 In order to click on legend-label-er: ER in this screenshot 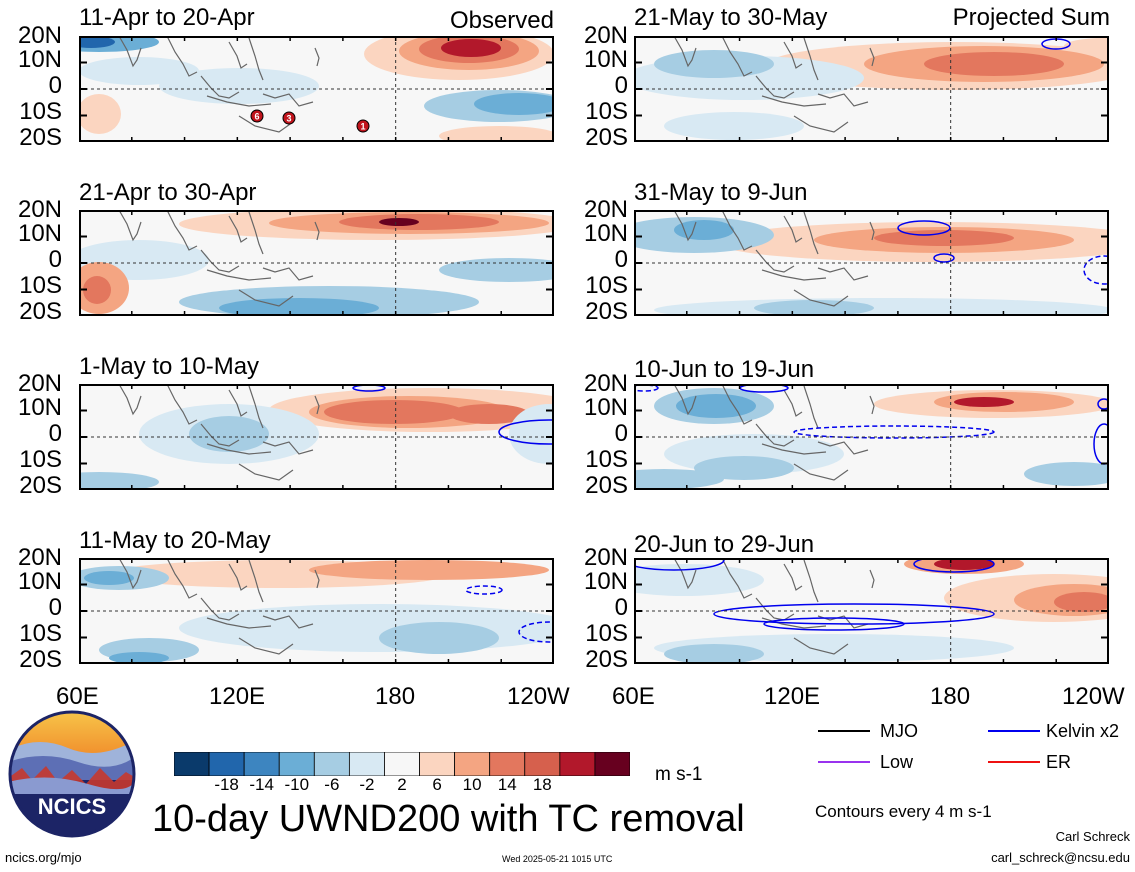, I will do `click(1059, 762)`.